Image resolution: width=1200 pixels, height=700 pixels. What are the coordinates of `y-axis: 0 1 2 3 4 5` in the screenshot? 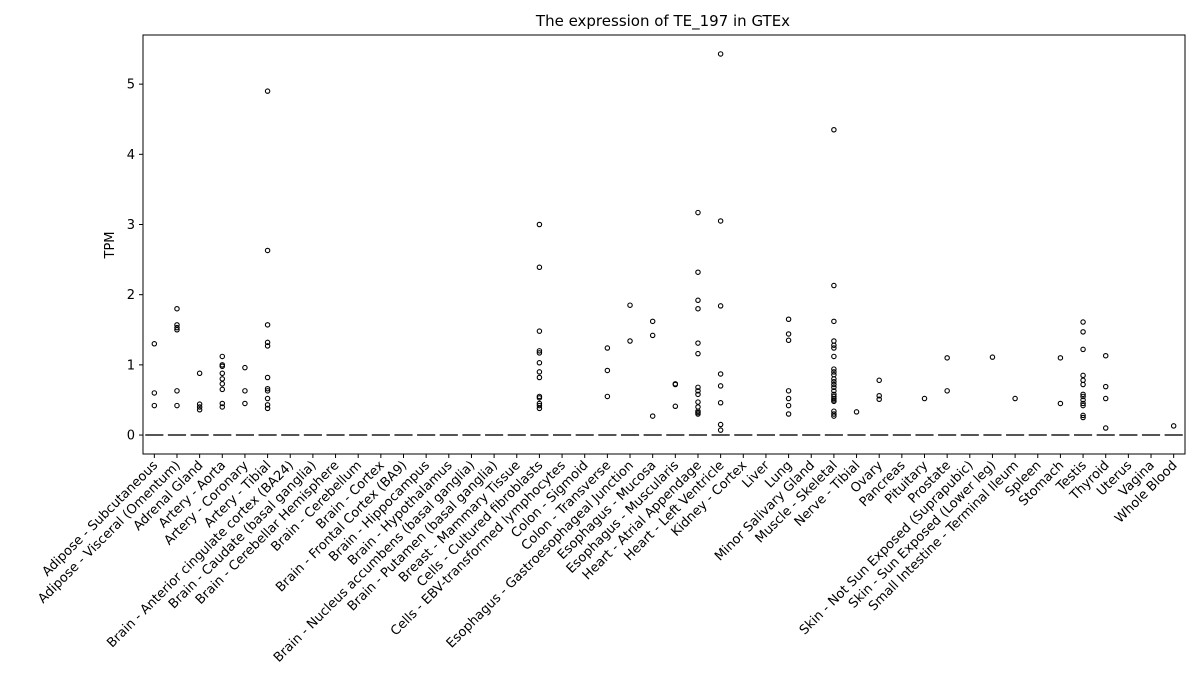 It's located at (135, 261).